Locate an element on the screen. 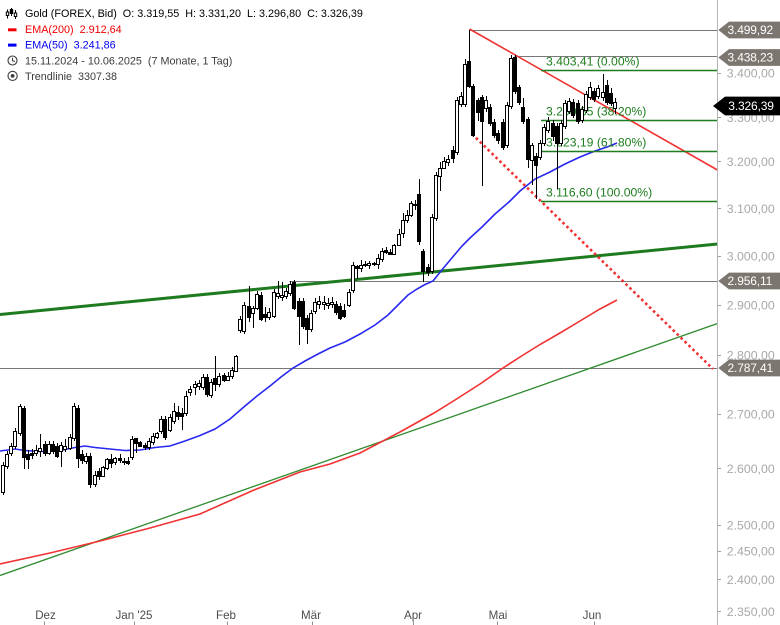 The image size is (780, 625). svg-text: 2.700,00 is located at coordinates (751, 414).